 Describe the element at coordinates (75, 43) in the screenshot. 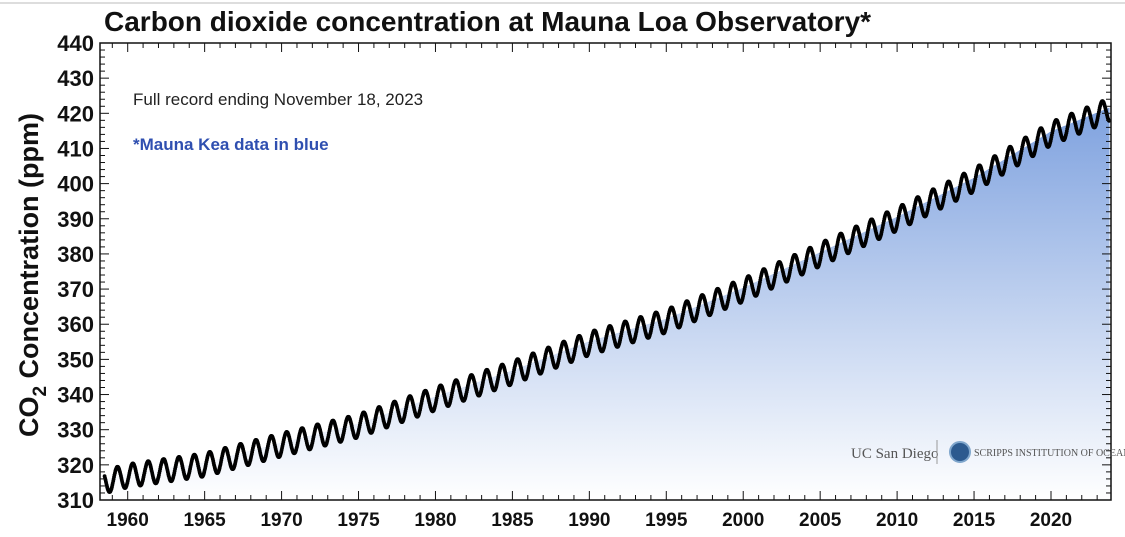

I see `y-tick-label: 440` at that location.